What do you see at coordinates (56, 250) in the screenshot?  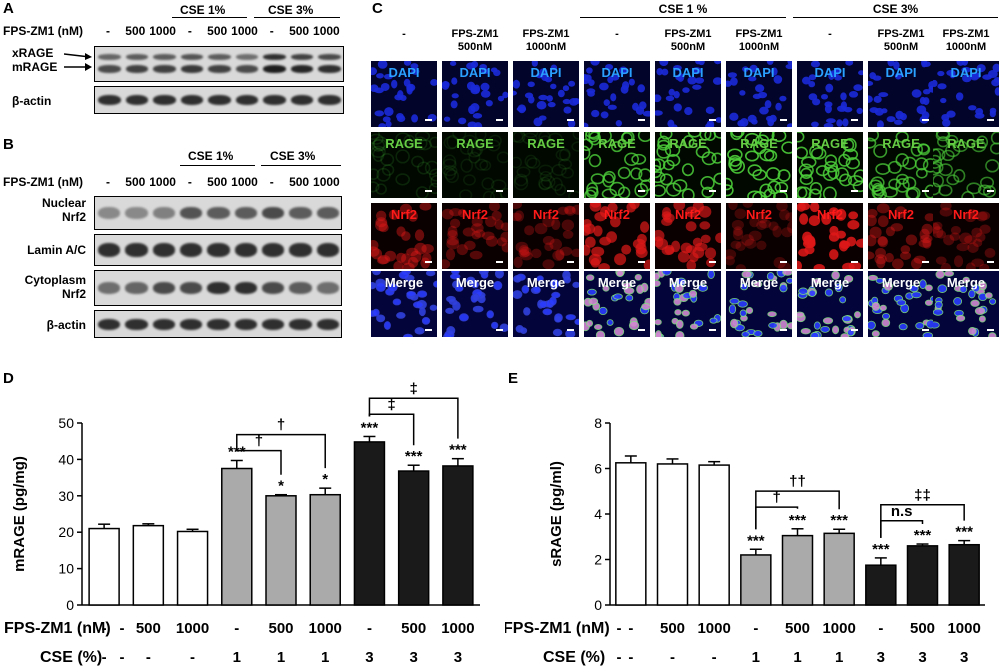 I see `blot-b-lamin-label: Lamin A/C` at bounding box center [56, 250].